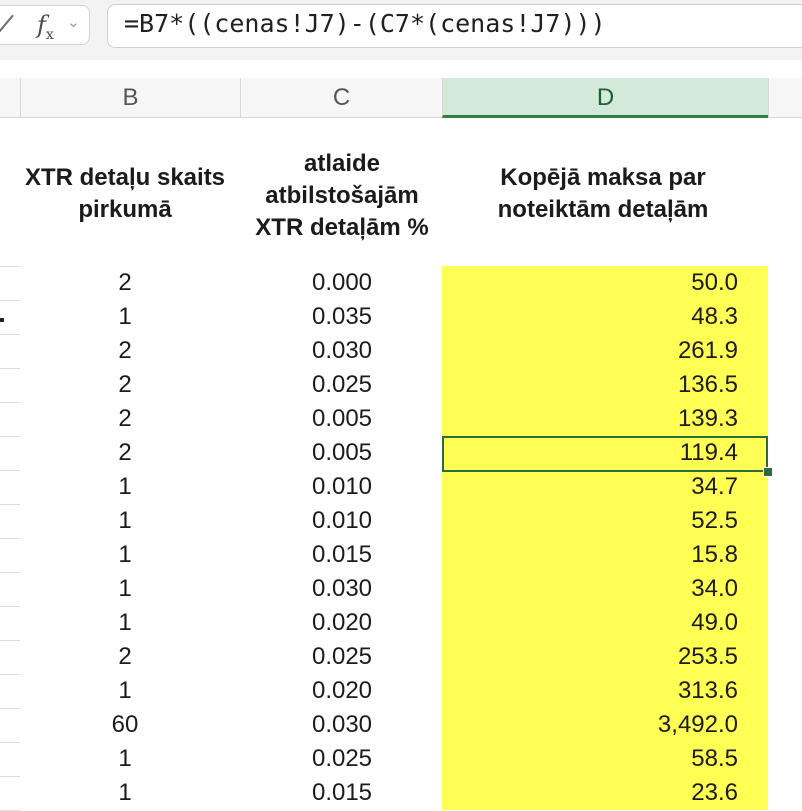  I want to click on cell-d: 23.6, so click(605, 793).